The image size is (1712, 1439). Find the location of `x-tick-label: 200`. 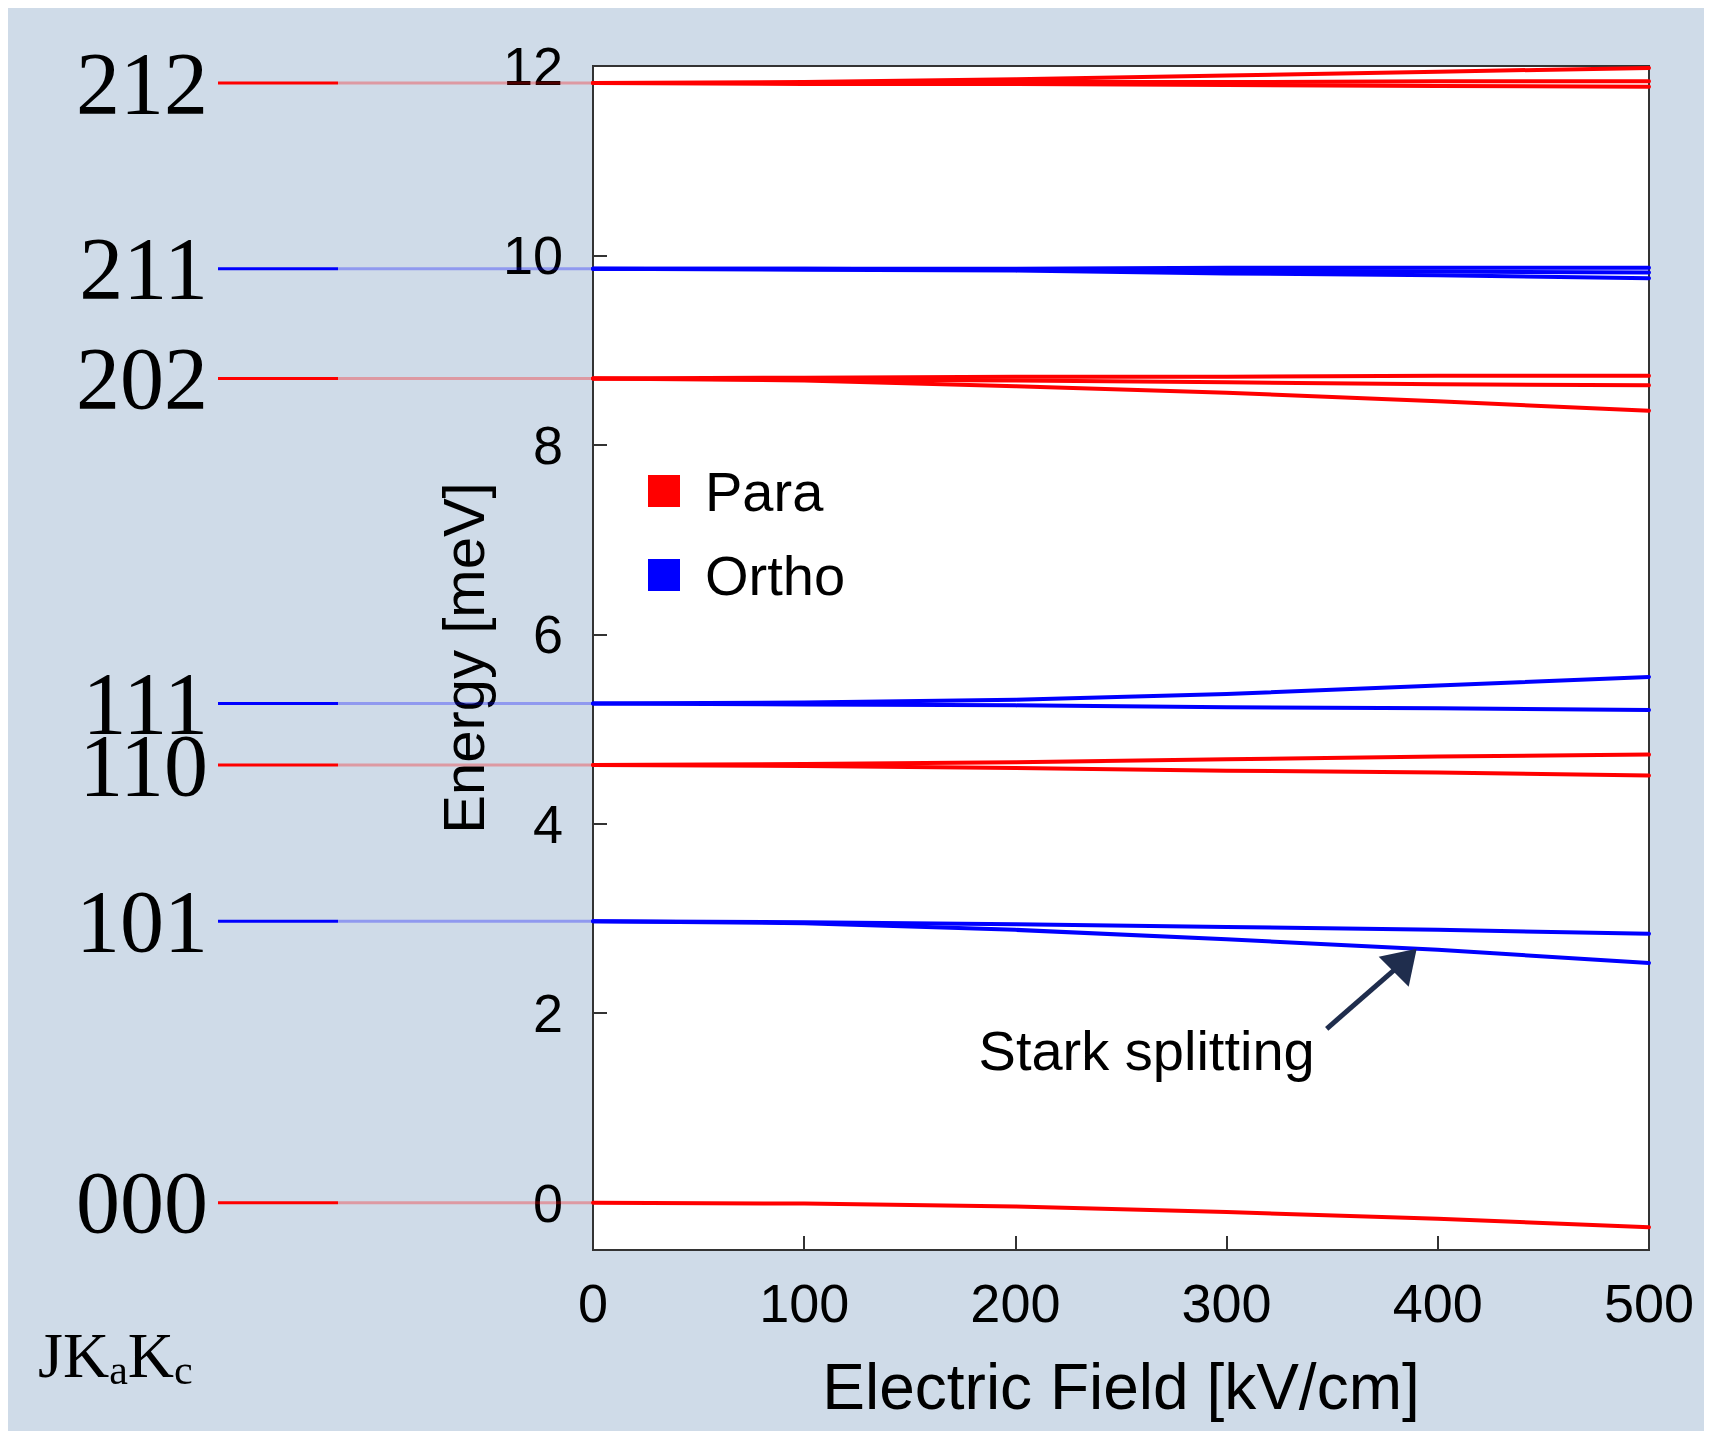

x-tick-label: 200 is located at coordinates (1015, 1303).